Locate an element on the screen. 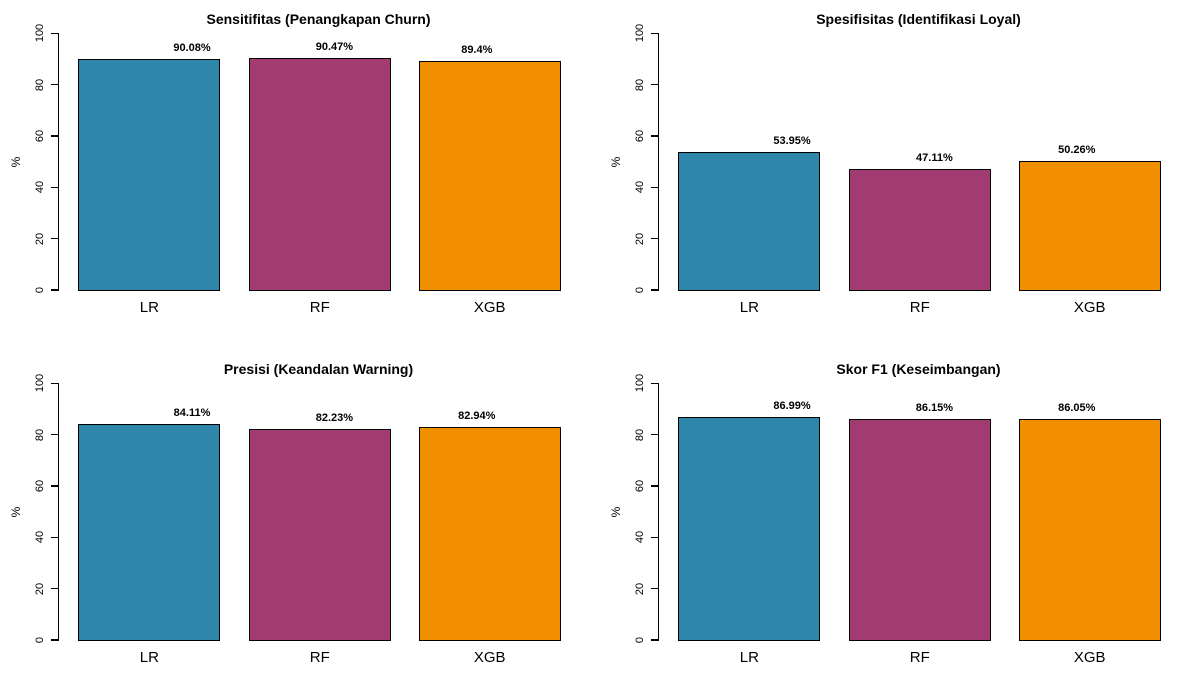 This screenshot has width=1200, height=700. bar-value-label: 86.15% is located at coordinates (934, 407).